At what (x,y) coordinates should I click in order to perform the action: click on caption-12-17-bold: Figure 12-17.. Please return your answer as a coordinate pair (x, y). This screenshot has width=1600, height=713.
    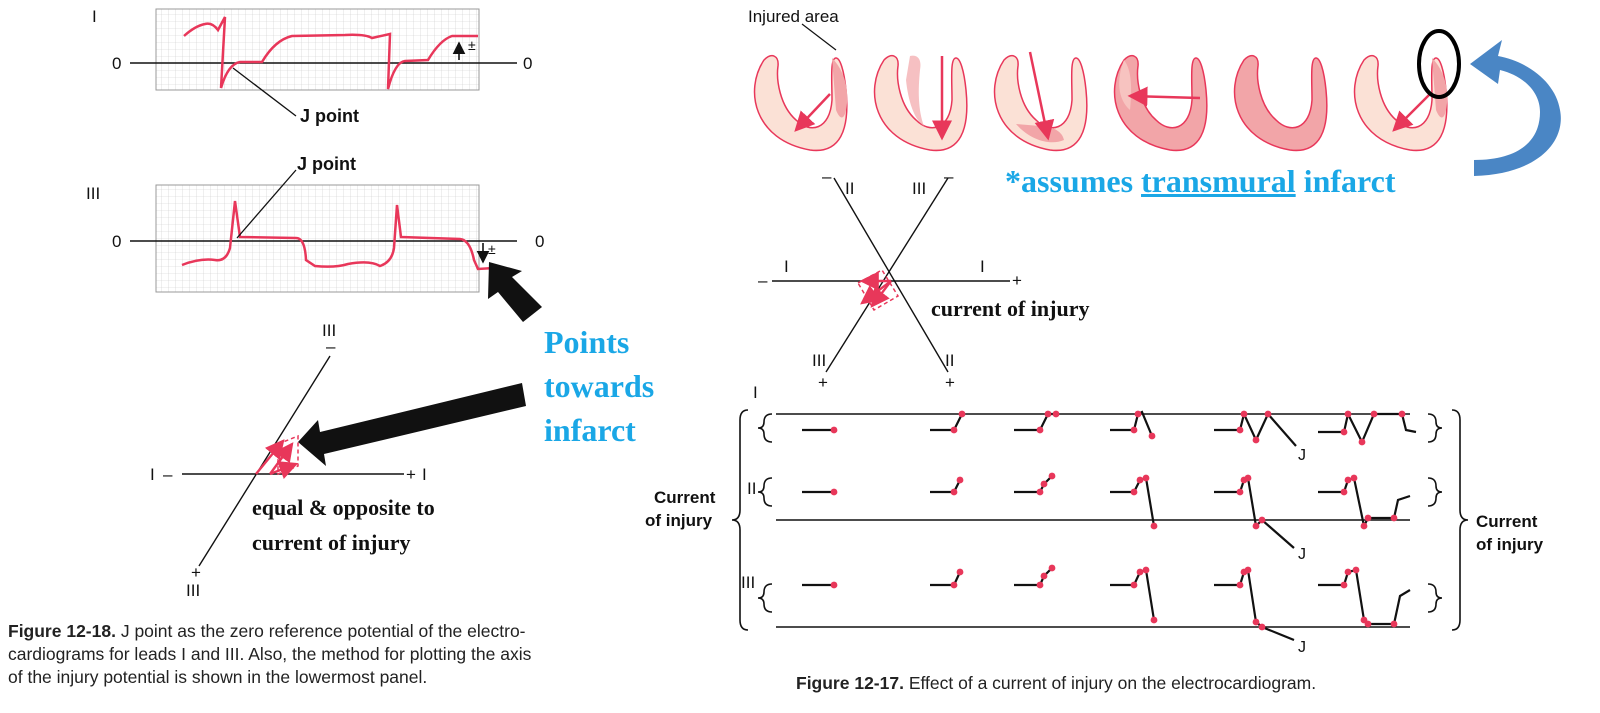
    Looking at the image, I should click on (850, 683).